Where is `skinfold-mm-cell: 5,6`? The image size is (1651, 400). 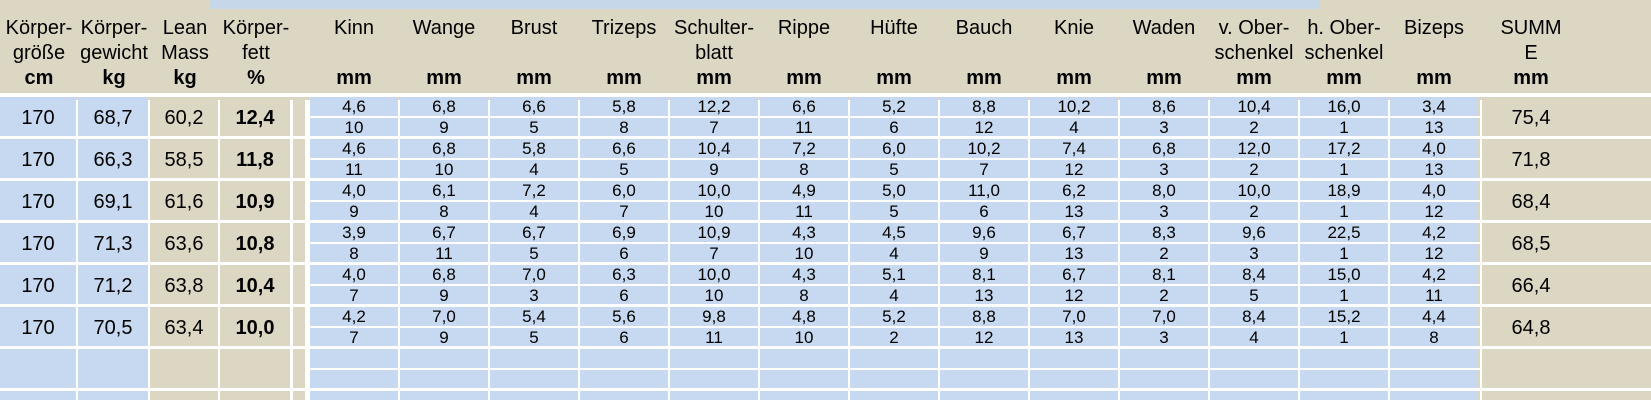
skinfold-mm-cell: 5,6 is located at coordinates (624, 316).